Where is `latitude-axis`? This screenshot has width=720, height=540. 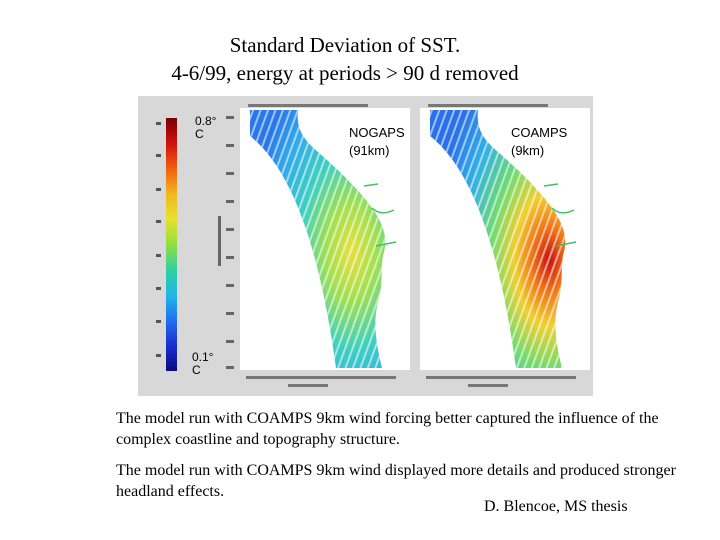 latitude-axis is located at coordinates (226, 242).